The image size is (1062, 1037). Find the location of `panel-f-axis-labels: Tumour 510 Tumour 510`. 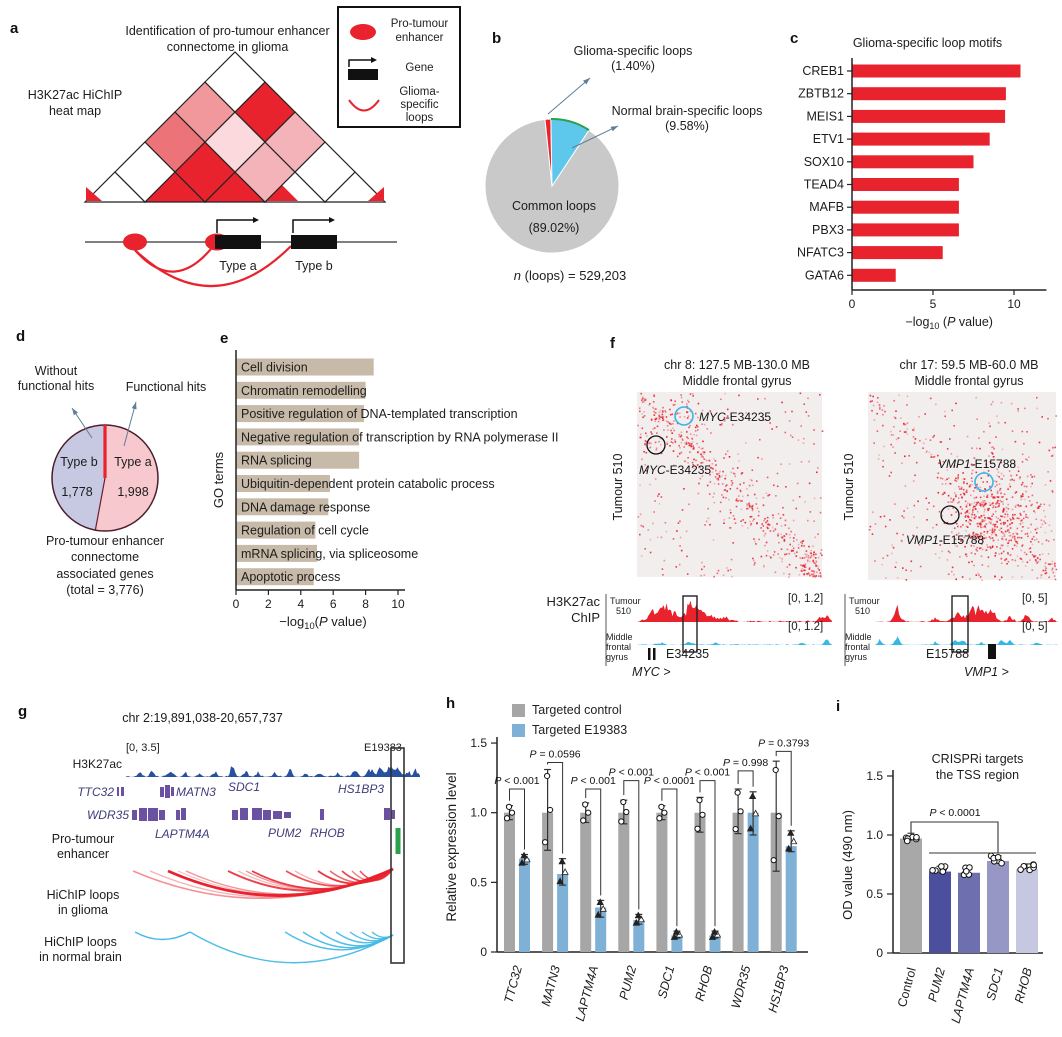

panel-f-axis-labels: Tumour 510 Tumour 510 is located at coordinates (733, 486).